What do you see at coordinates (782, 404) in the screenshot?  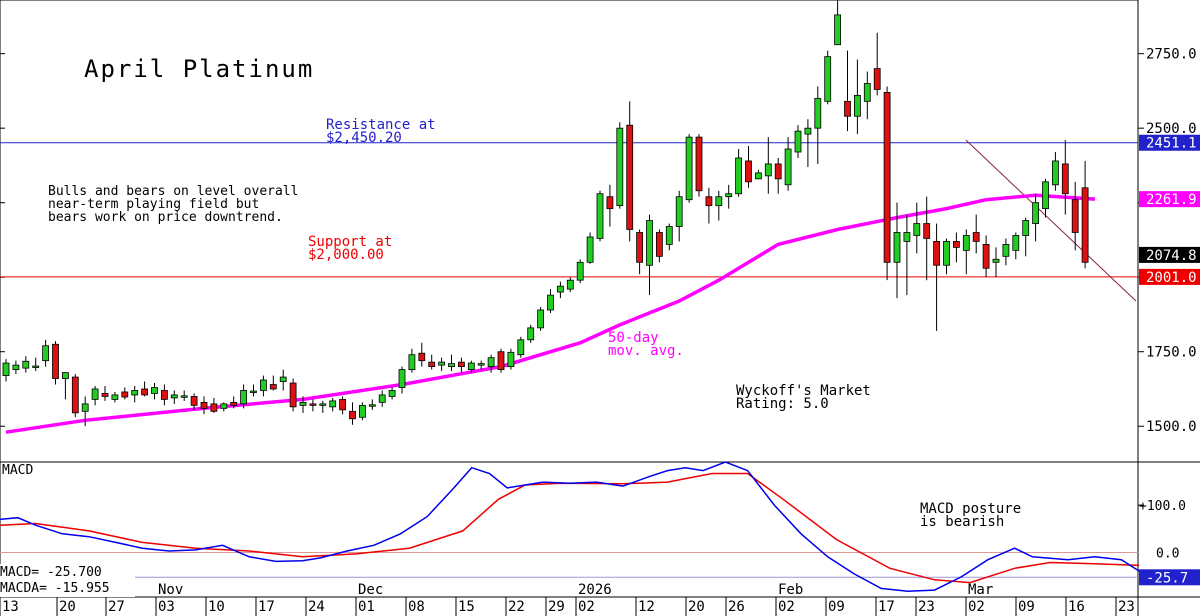 I see `market-rating-text: Rating: 5.0` at bounding box center [782, 404].